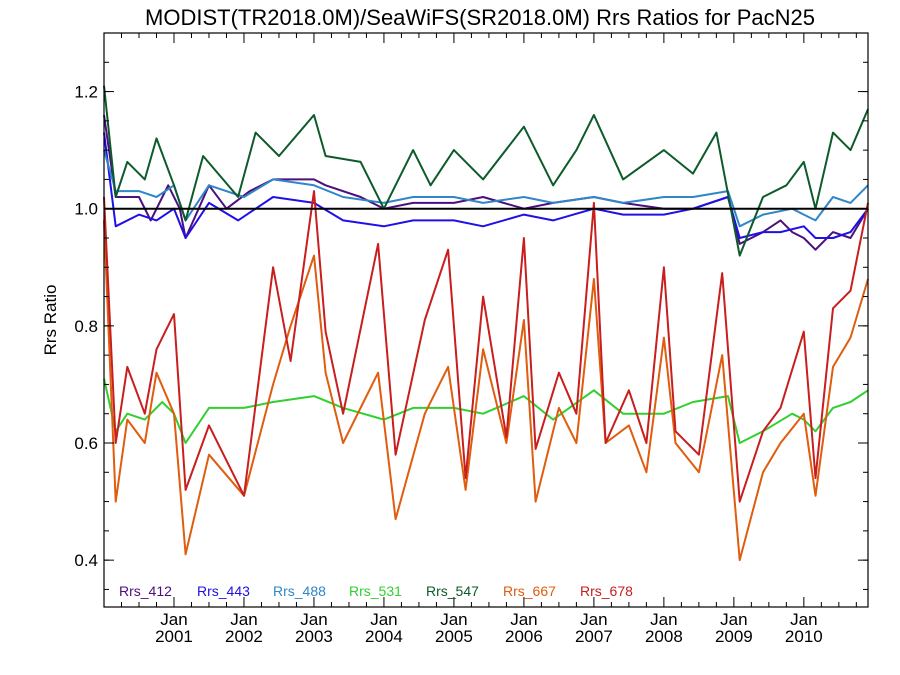 The width and height of the screenshot is (900, 675). Describe the element at coordinates (734, 636) in the screenshot. I see `x-tick-label-year: 2009` at that location.